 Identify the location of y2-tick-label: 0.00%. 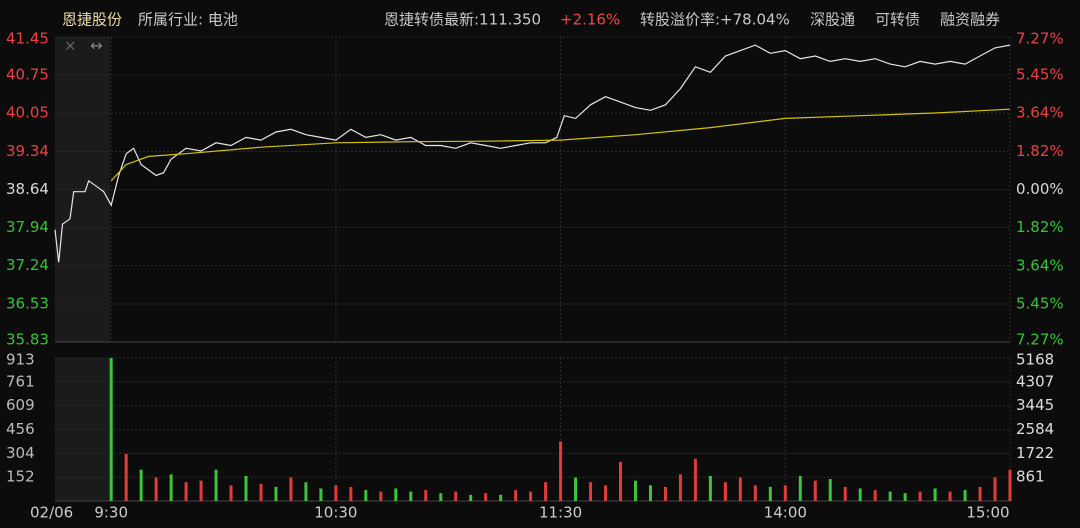
(1040, 189).